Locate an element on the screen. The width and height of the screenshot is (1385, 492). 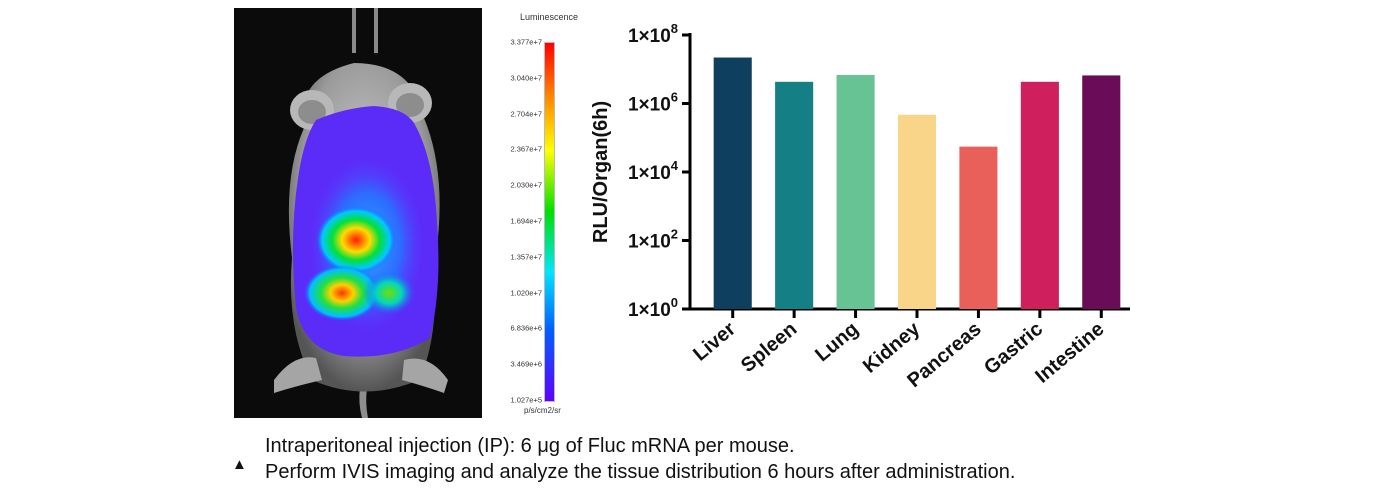
bar-spleen is located at coordinates (794, 195).